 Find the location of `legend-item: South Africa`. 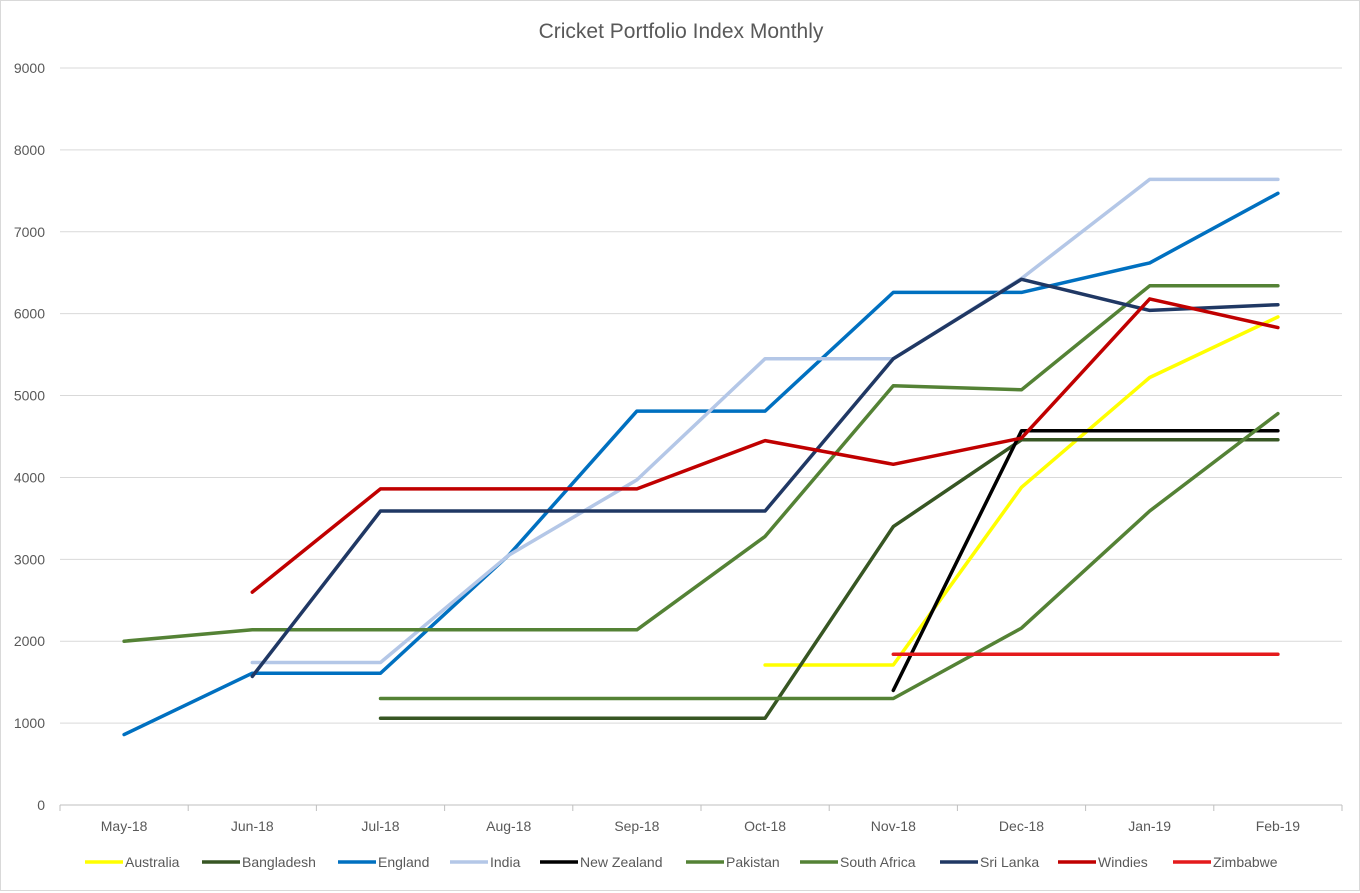

legend-item: South Africa is located at coordinates (858, 862).